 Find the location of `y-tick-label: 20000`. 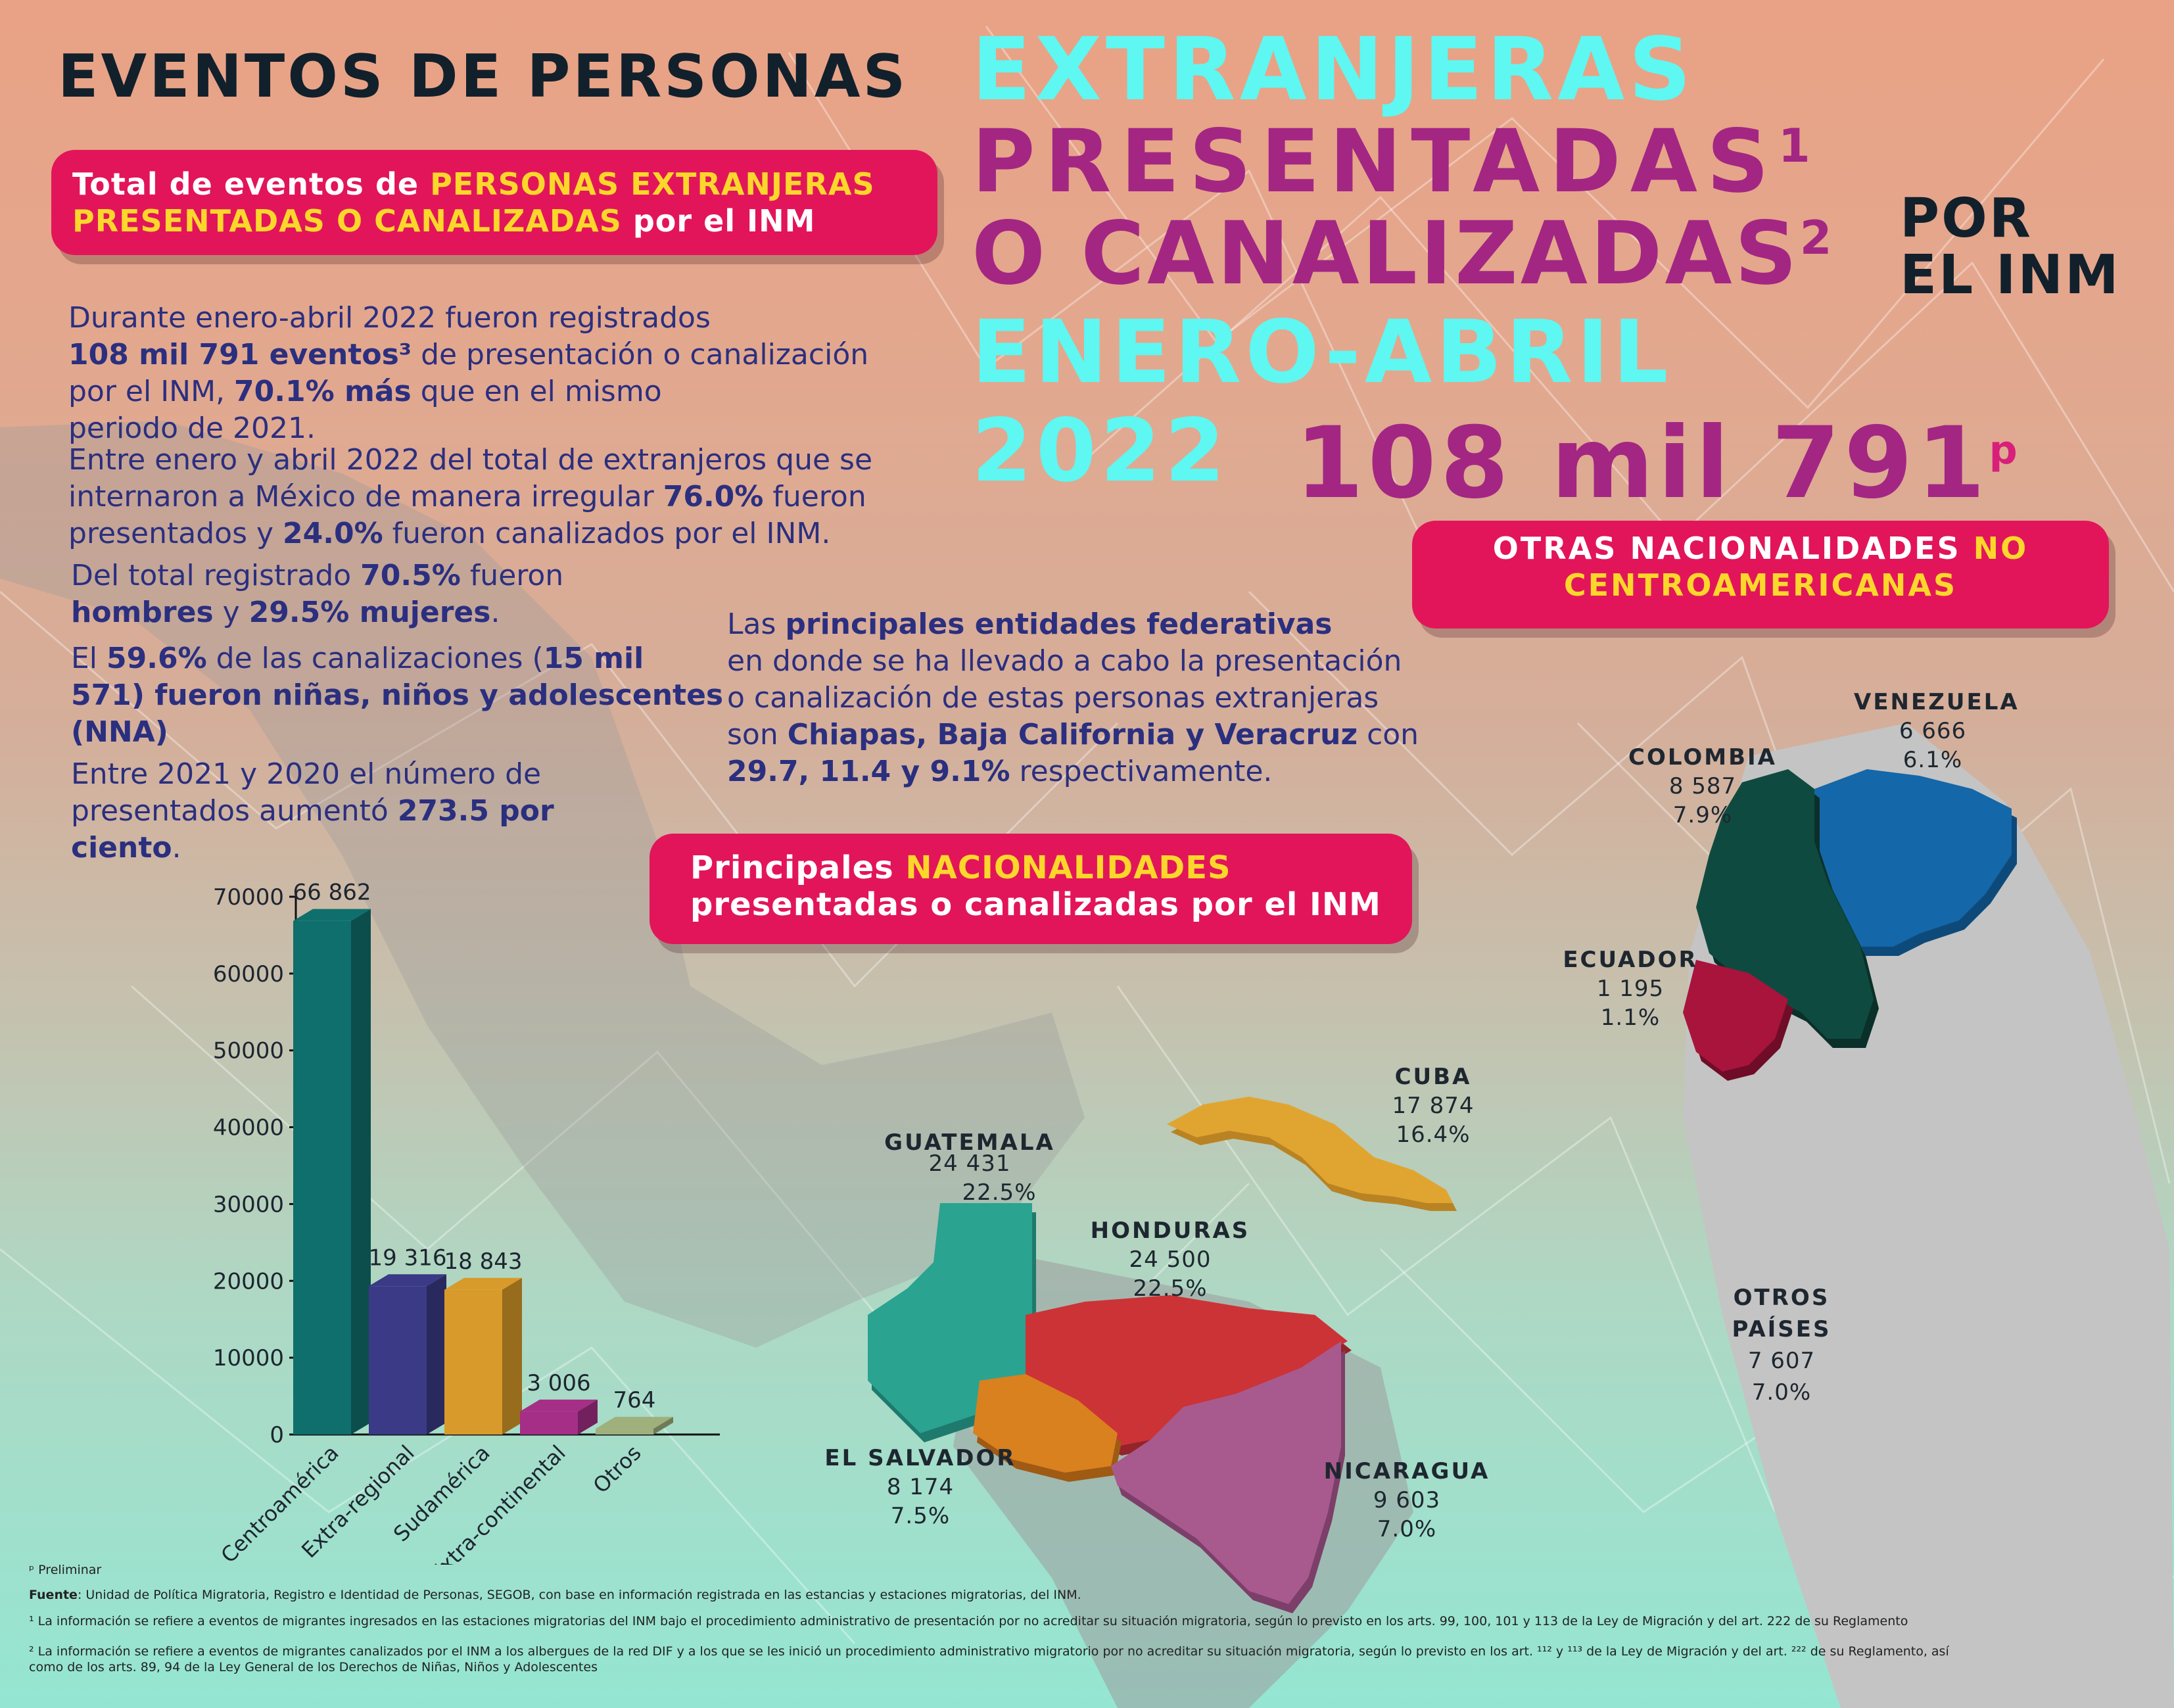

y-tick-label: 20000 is located at coordinates (248, 1281).